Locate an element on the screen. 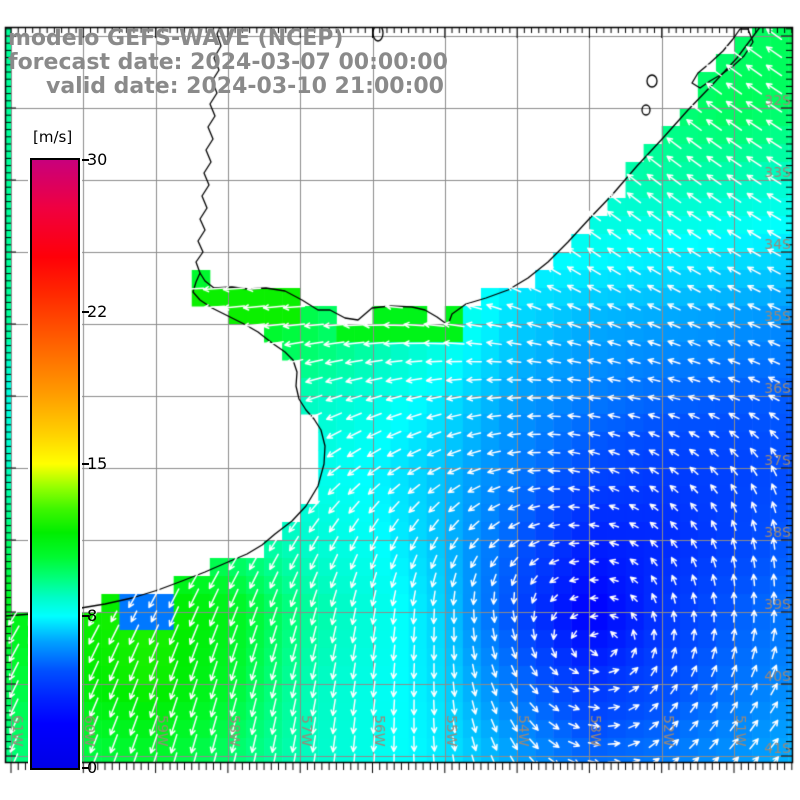  colorbar-tick-label: 15 is located at coordinates (97, 463).